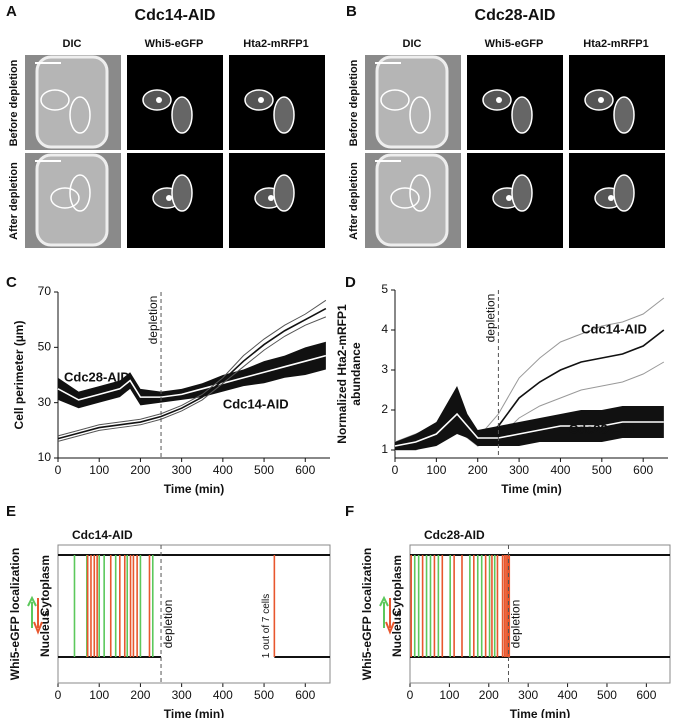 This screenshot has width=675, height=718. What do you see at coordinates (19, 375) in the screenshot?
I see `y-axis-label: Cell perimeter (µm)` at bounding box center [19, 375].